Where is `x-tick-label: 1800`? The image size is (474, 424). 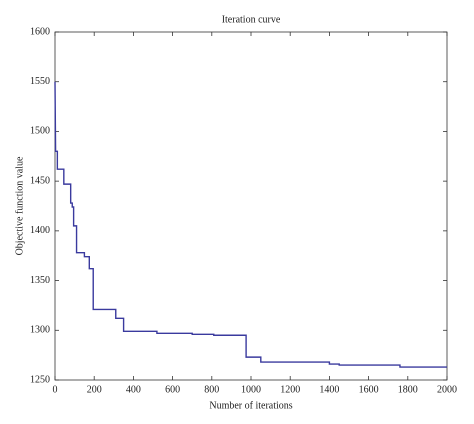
x-tick-label: 1800 is located at coordinates (408, 389).